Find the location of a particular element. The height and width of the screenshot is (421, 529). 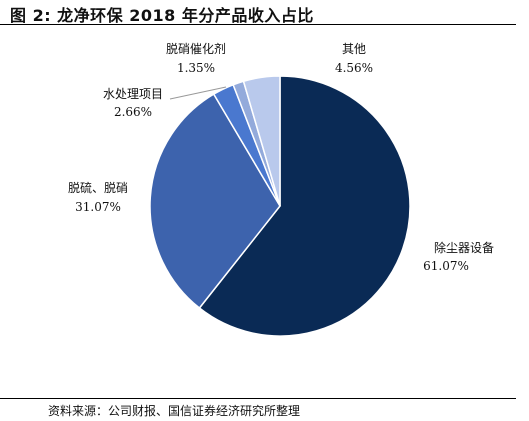

source-note: 资料来源：公司财报、国信证券经济研究所整理 is located at coordinates (174, 411).